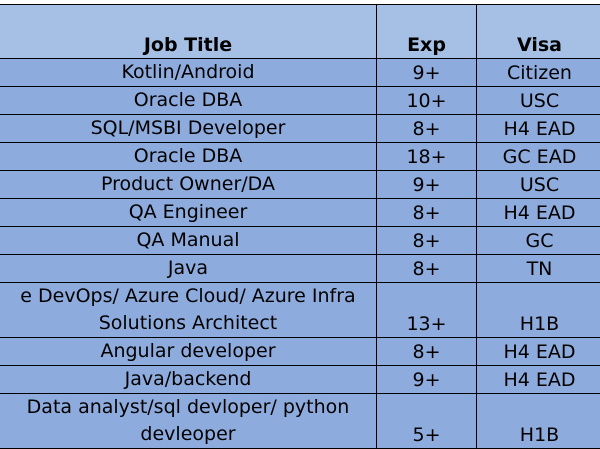 The height and width of the screenshot is (449, 600). I want to click on visa-cell: GC, so click(538, 241).